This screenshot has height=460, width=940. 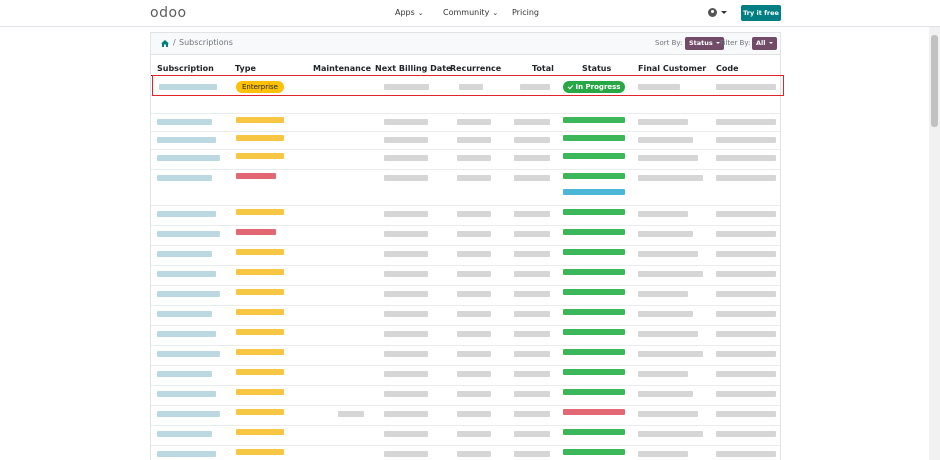 What do you see at coordinates (185, 68) in the screenshot?
I see `column-header-subscription: Subscription` at bounding box center [185, 68].